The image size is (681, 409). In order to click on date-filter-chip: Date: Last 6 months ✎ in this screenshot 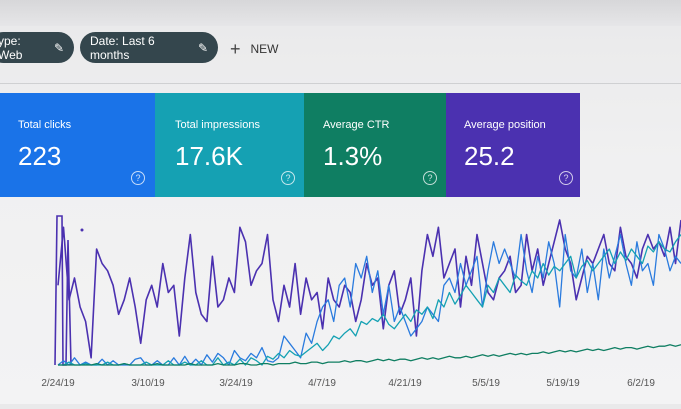, I will do `click(149, 47)`.